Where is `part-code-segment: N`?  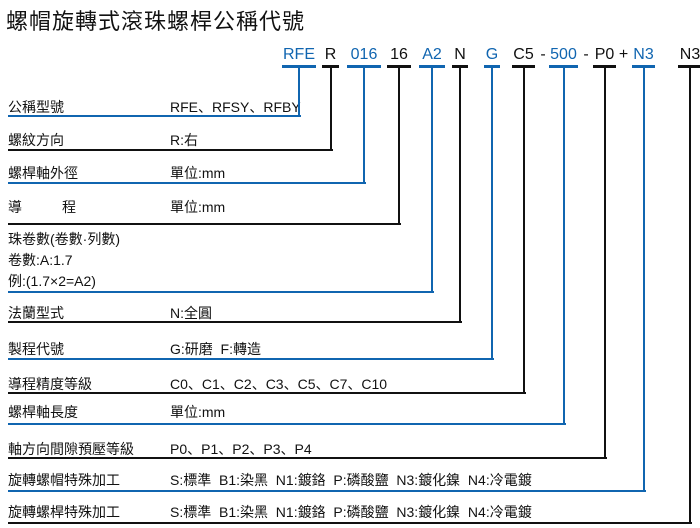
part-code-segment: N is located at coordinates (460, 56).